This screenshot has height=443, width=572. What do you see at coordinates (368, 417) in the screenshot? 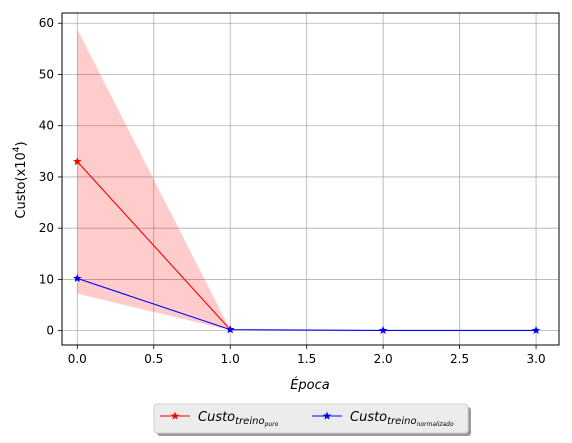
I see `legend-label-normalizado-main: Custo` at bounding box center [368, 417].